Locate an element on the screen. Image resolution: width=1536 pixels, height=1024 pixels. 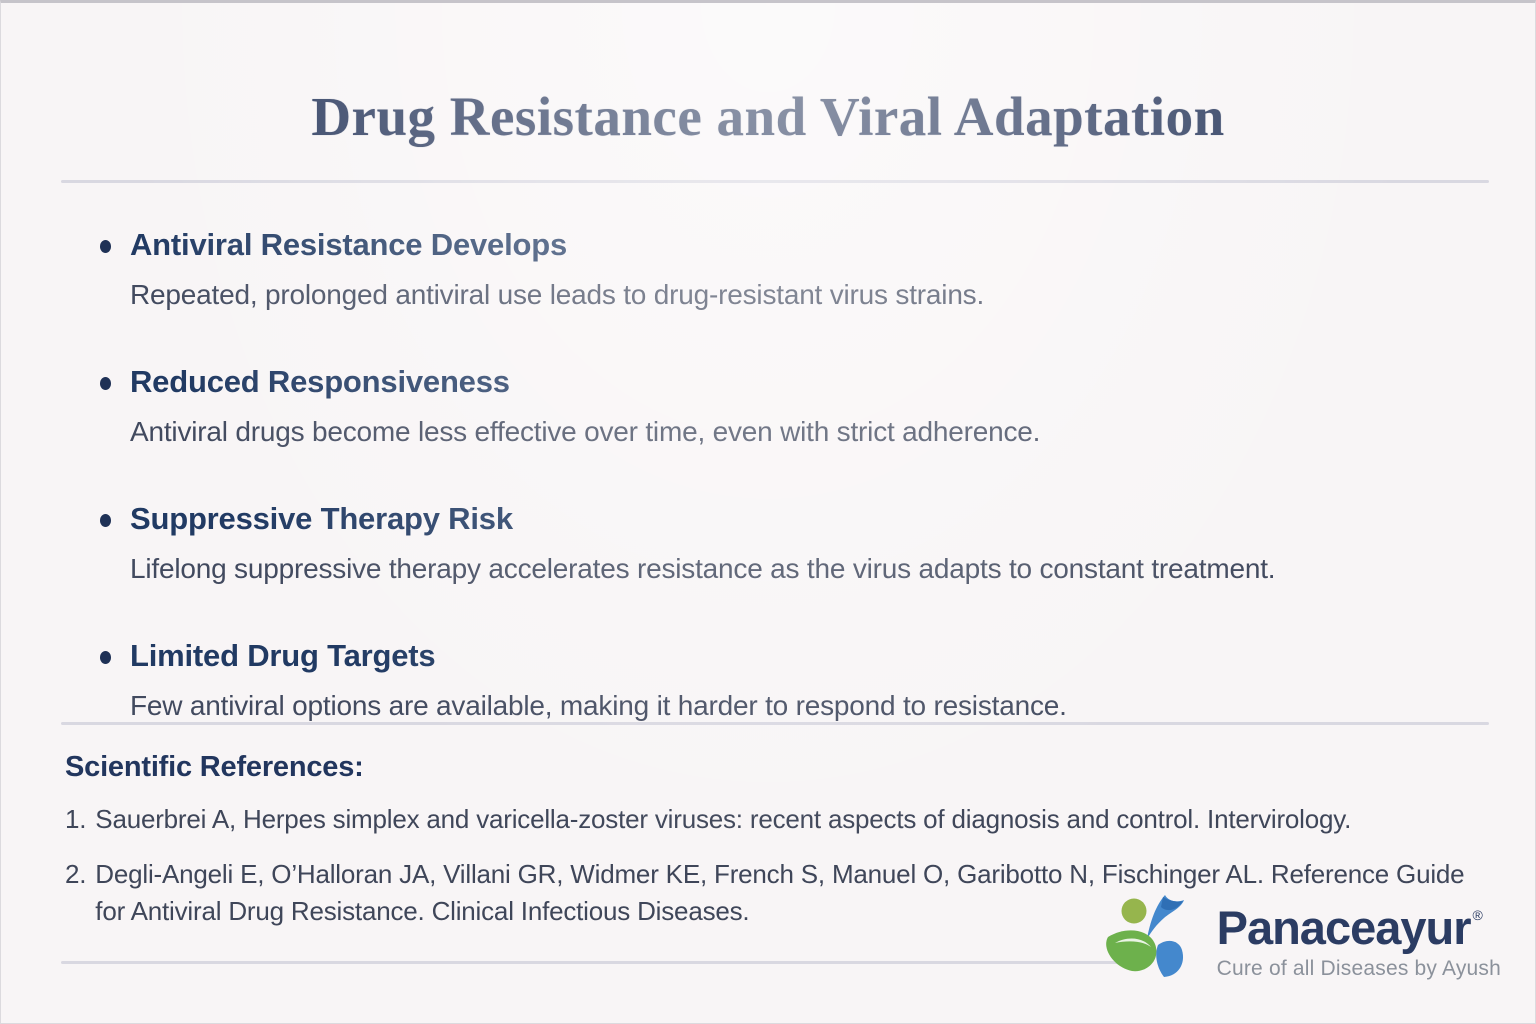
divider-above-references is located at coordinates (775, 723).